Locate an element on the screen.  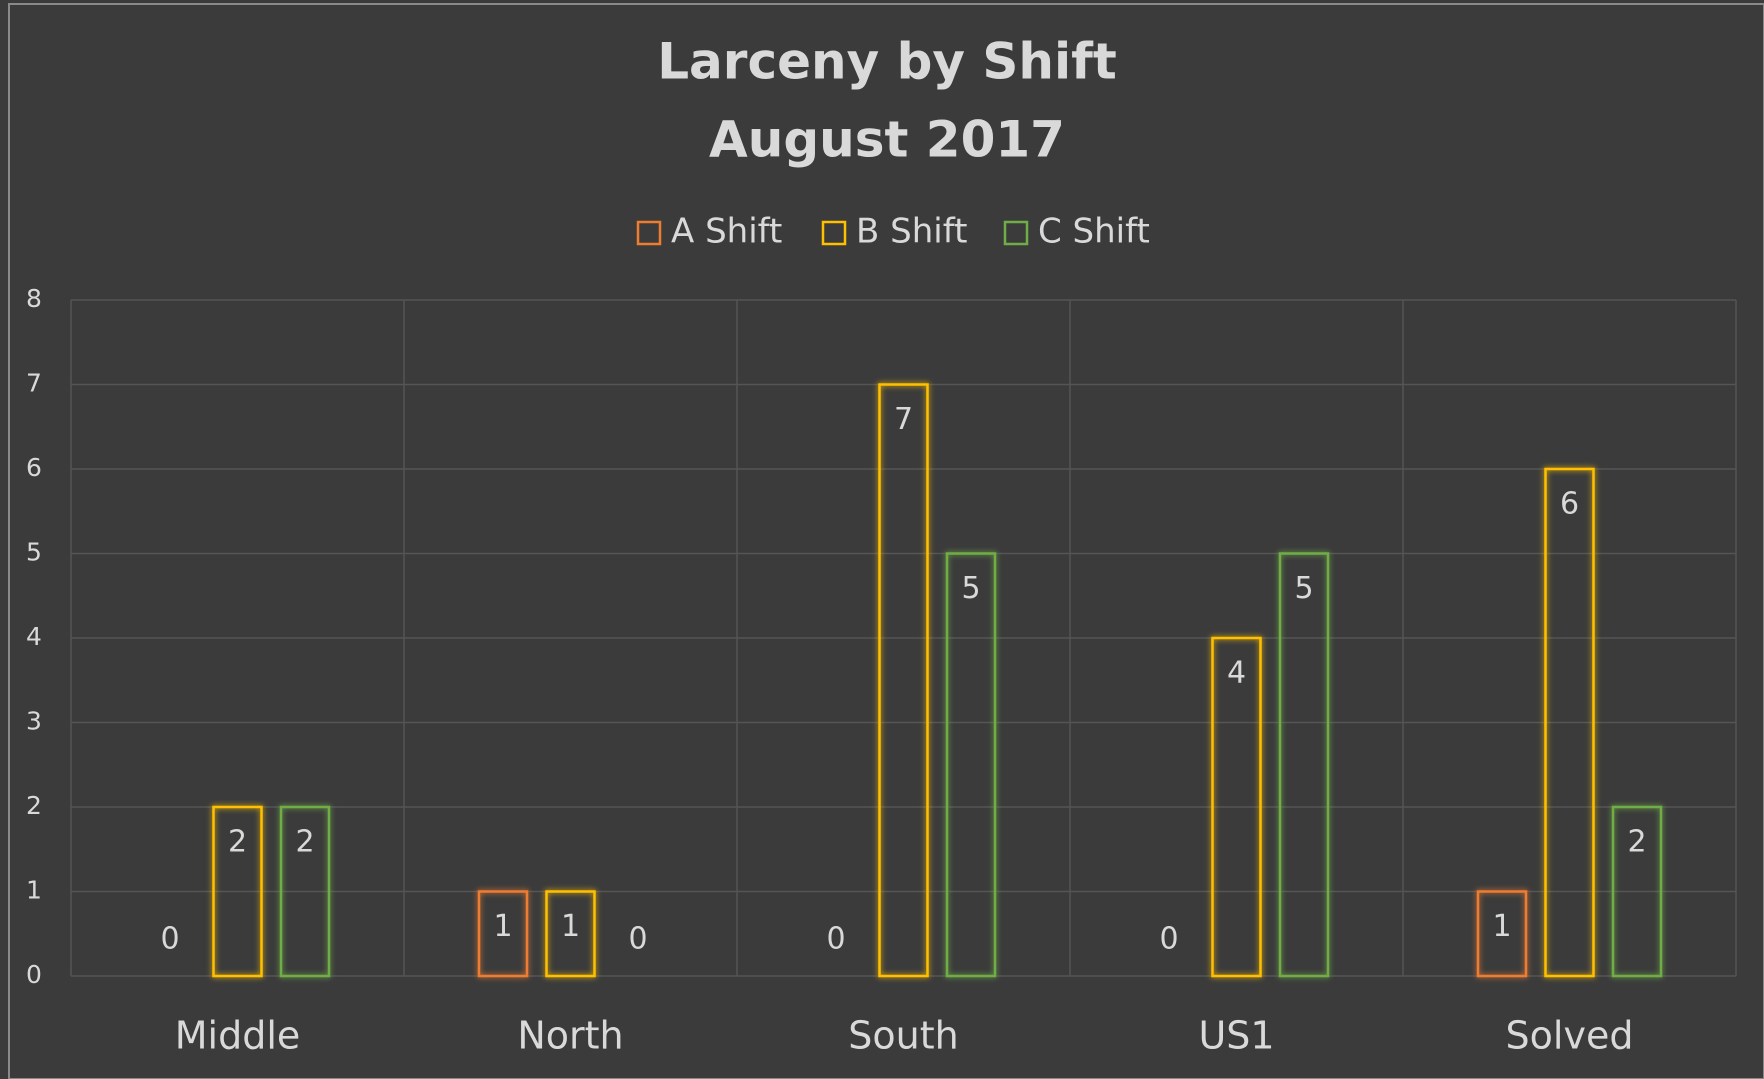
legend-label: C Shift is located at coordinates (1094, 232).